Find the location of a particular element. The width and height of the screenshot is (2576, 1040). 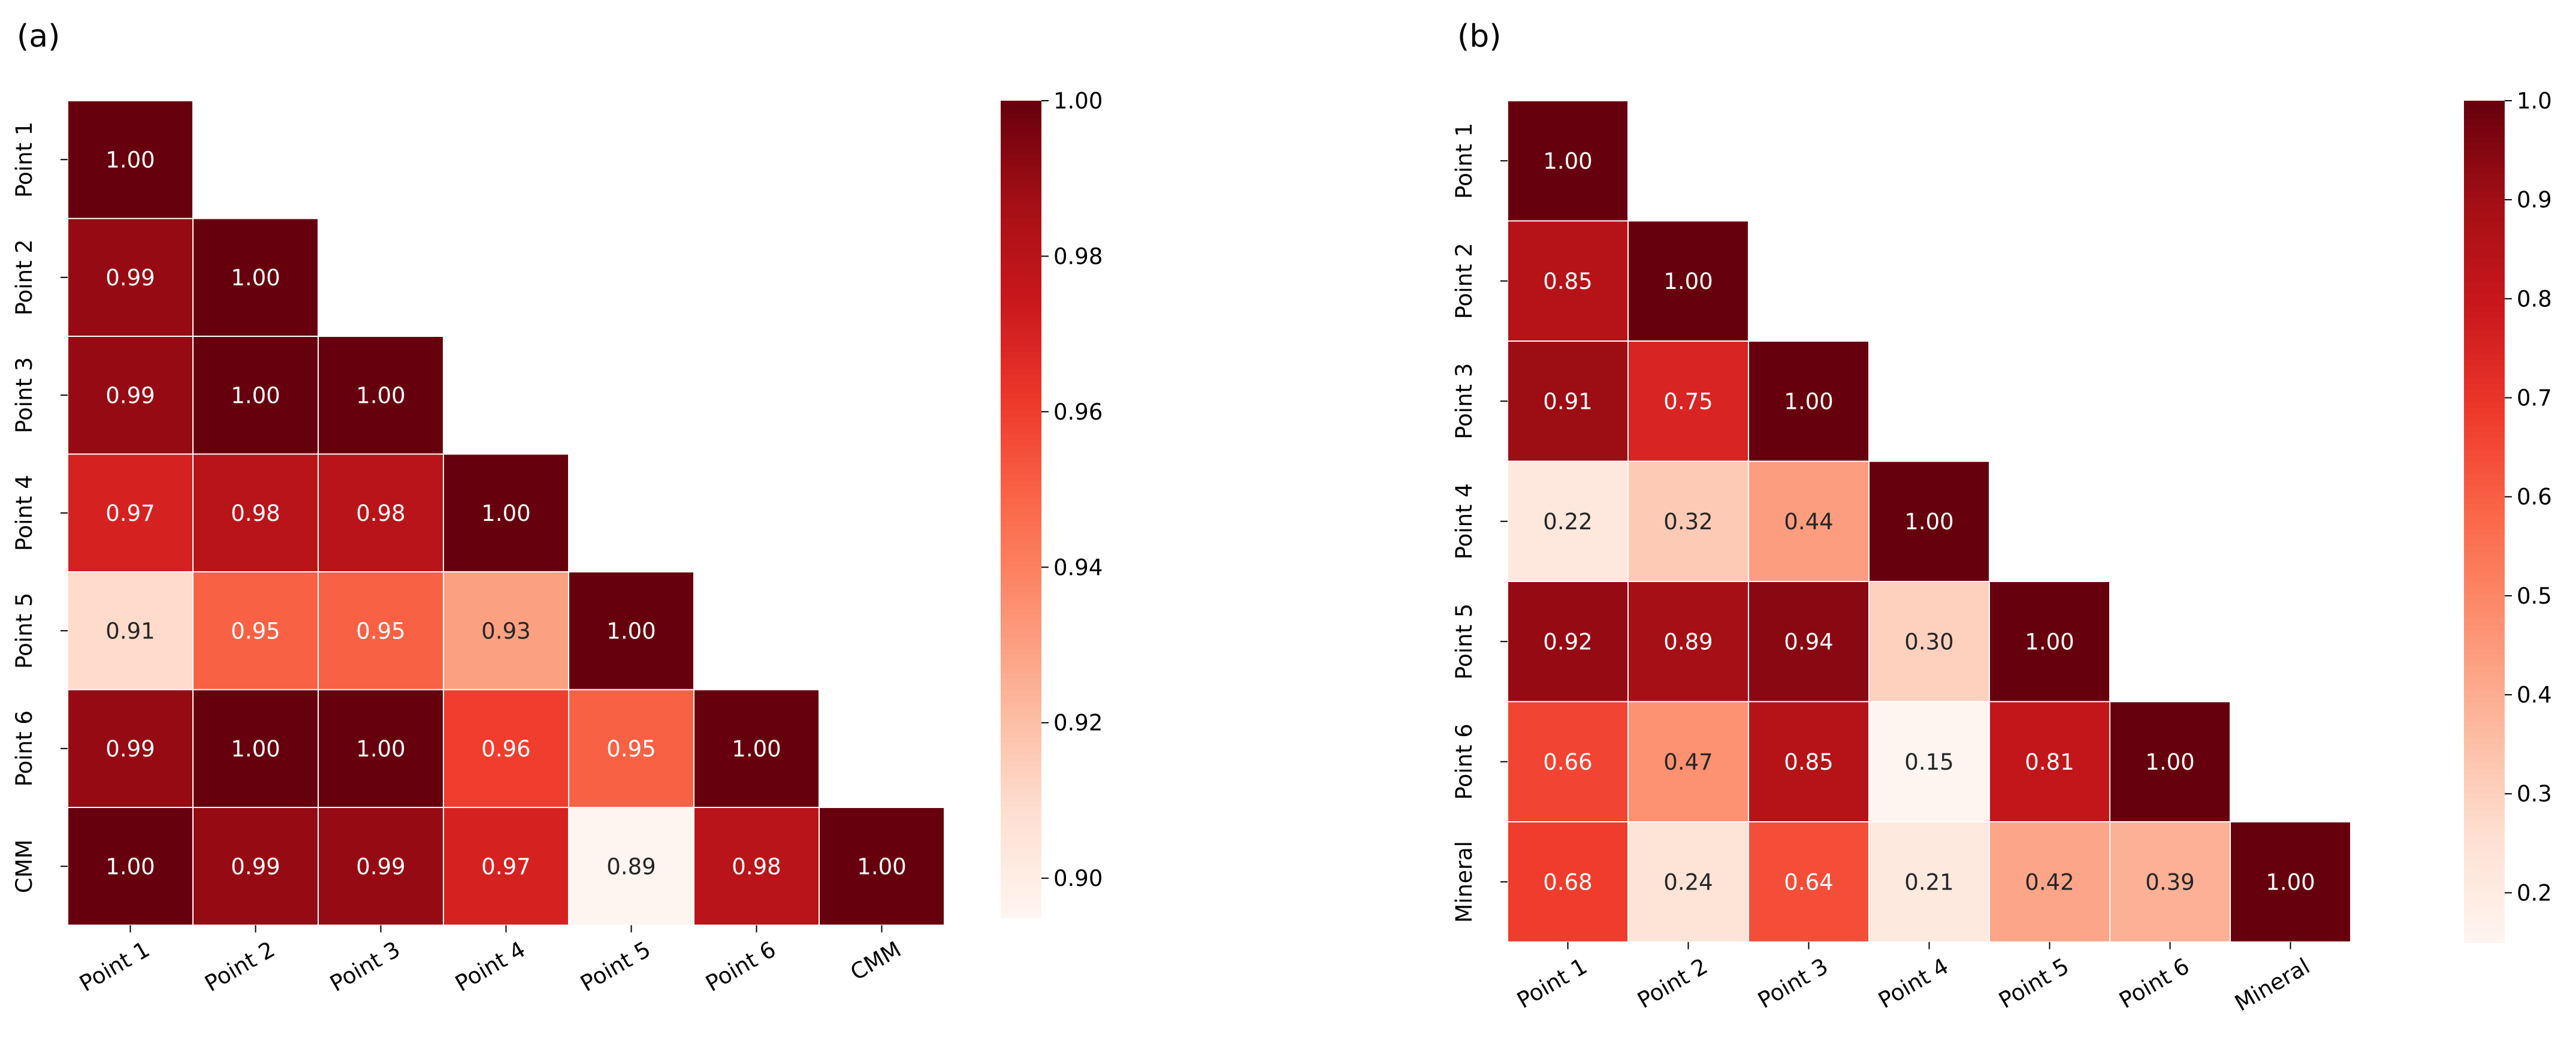

y-tick-label: Point 5 is located at coordinates (24, 631).